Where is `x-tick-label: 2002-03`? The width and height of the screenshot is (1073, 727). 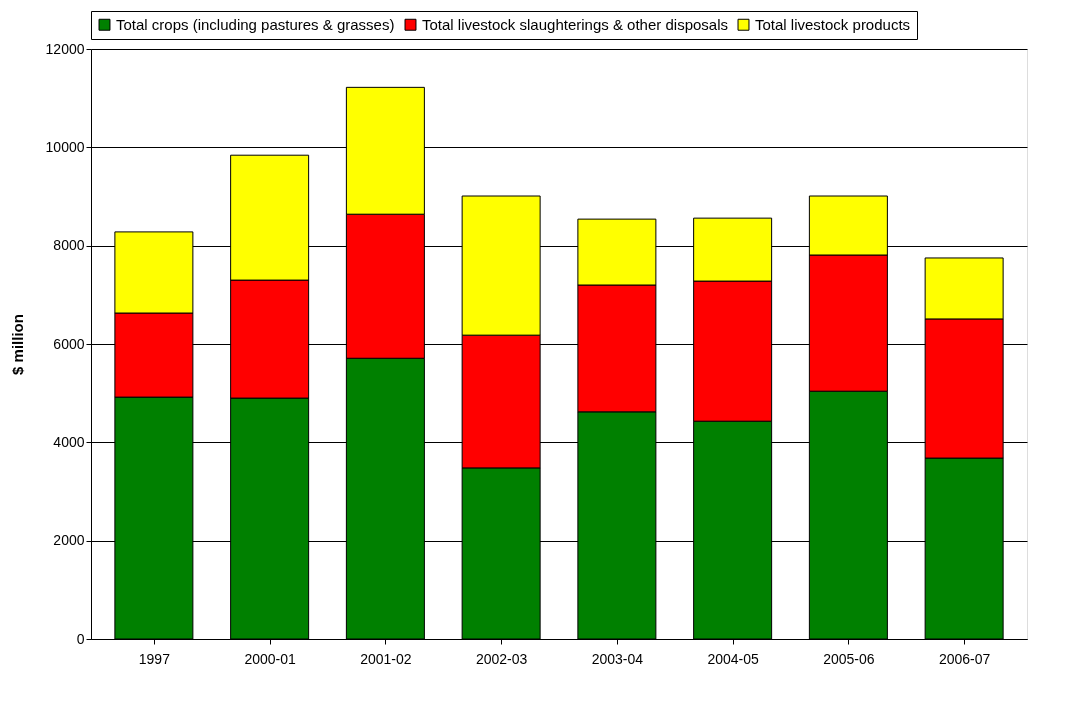
x-tick-label: 2002-03 is located at coordinates (501, 658).